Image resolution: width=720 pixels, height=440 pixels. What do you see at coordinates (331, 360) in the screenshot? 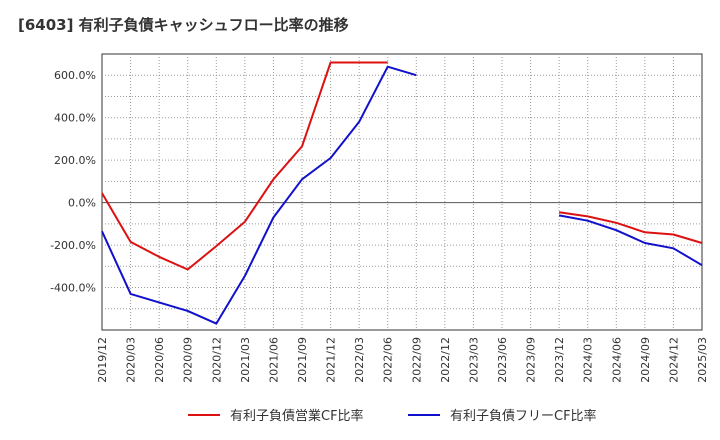
I see `x-tick-label: 2021/12` at bounding box center [331, 360].